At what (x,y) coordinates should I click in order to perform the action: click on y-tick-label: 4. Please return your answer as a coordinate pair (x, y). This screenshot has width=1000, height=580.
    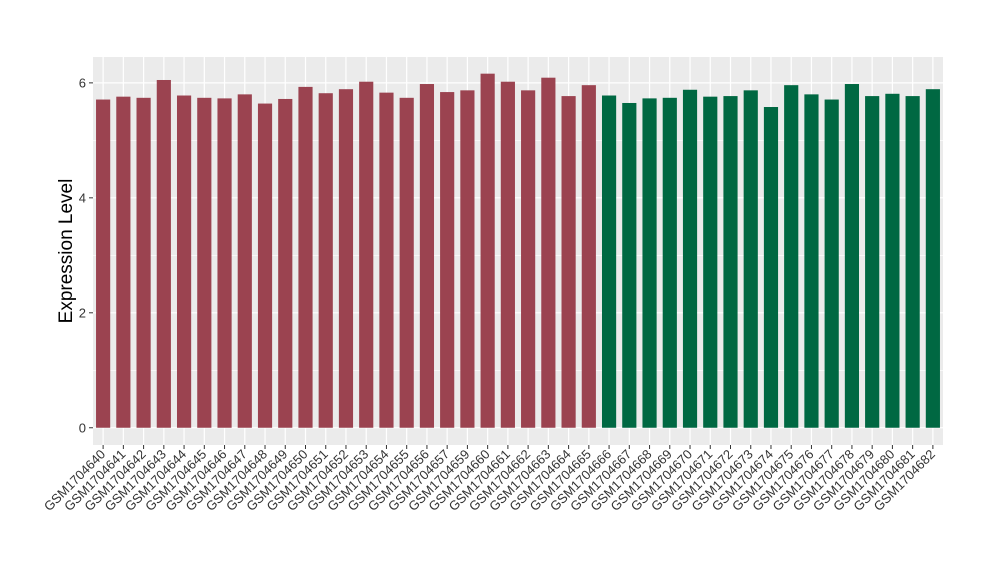
    Looking at the image, I should click on (82, 197).